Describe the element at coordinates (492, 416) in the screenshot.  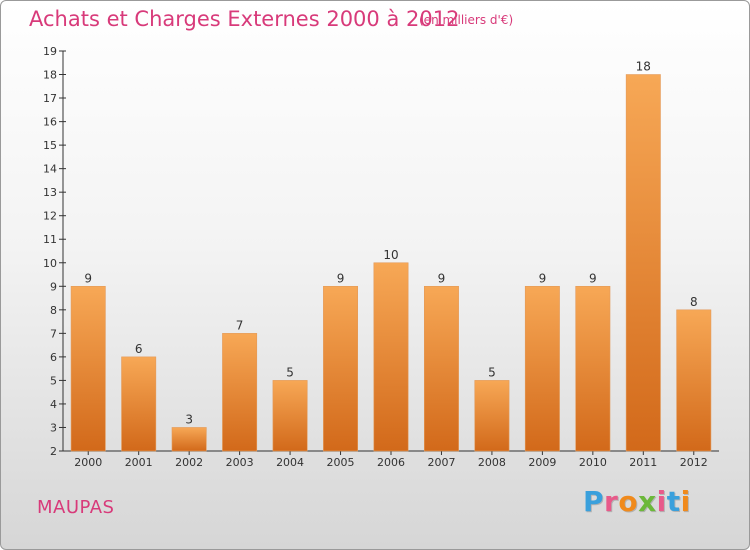
I see `bar-2008` at that location.